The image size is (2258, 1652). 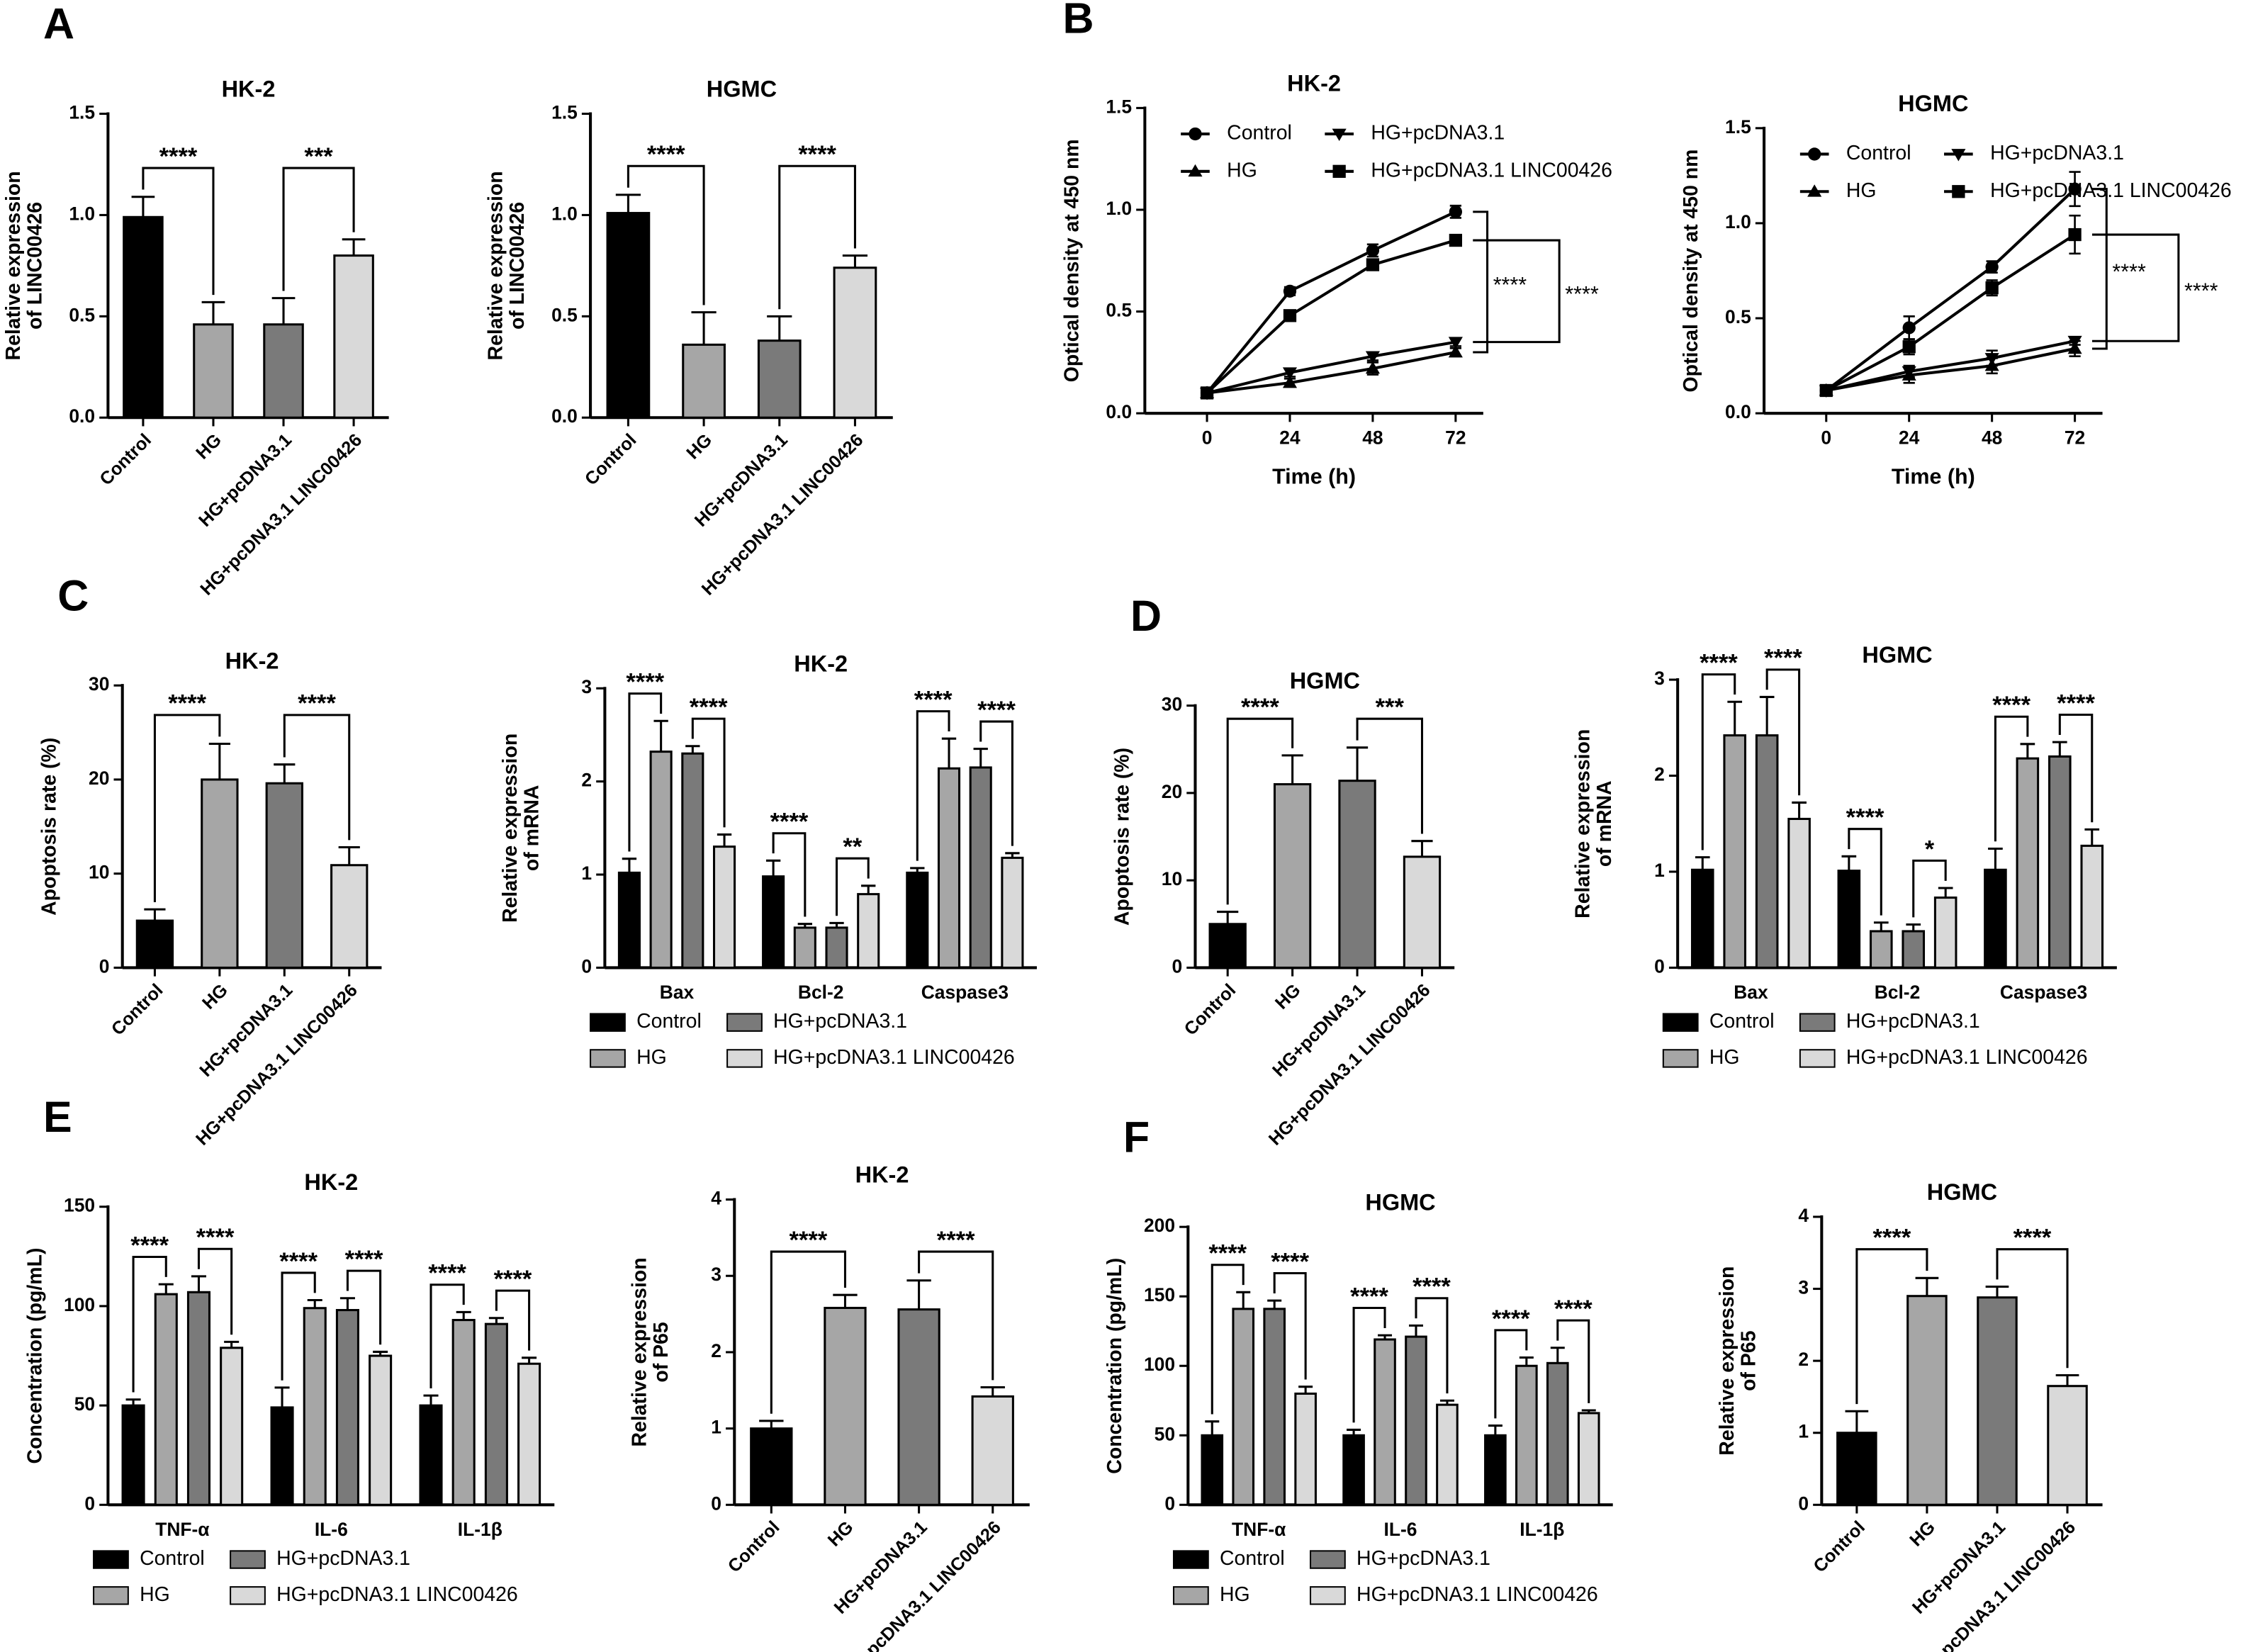 What do you see at coordinates (1235, 1595) in the screenshot?
I see `legend-label: HG` at bounding box center [1235, 1595].